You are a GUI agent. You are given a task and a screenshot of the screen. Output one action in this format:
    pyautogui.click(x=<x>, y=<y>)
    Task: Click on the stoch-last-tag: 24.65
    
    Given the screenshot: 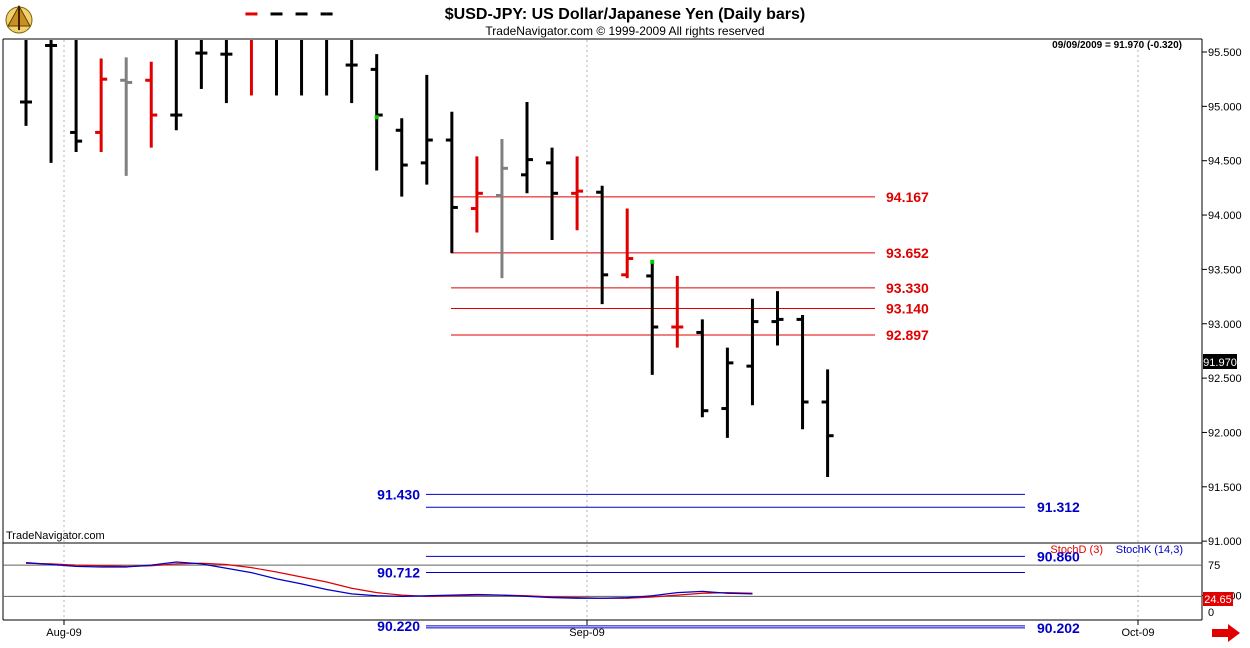 What is the action you would take?
    pyautogui.click(x=1218, y=599)
    